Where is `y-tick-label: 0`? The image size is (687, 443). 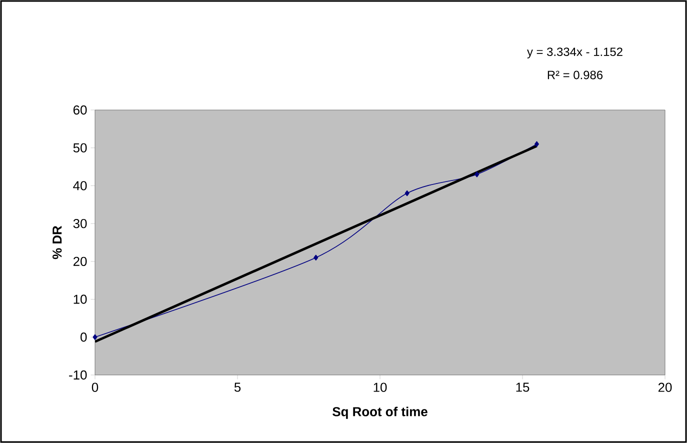
y-tick-label: 0 is located at coordinates (83, 337).